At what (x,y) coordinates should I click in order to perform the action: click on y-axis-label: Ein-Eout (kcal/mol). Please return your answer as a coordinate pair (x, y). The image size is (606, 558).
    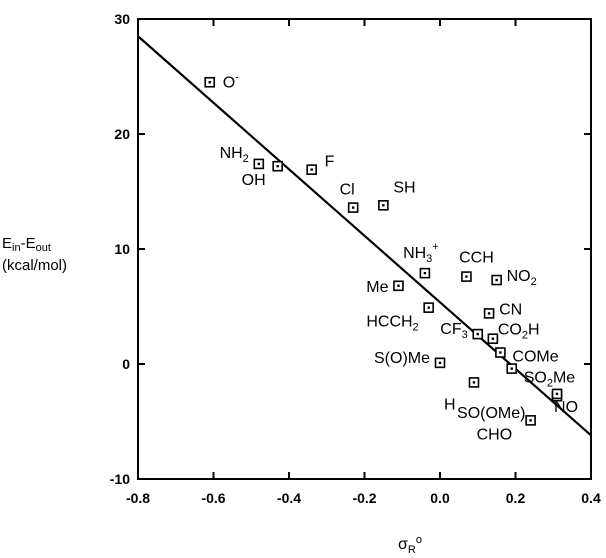
    Looking at the image, I should click on (34, 254).